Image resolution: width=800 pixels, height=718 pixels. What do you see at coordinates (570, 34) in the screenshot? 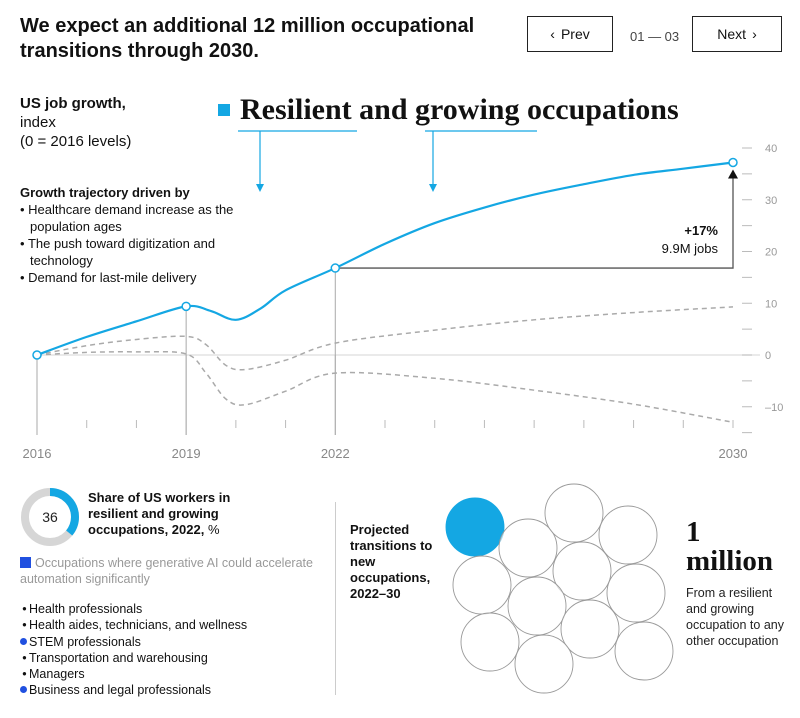
I see `prev-button: ‹ Prev` at bounding box center [570, 34].